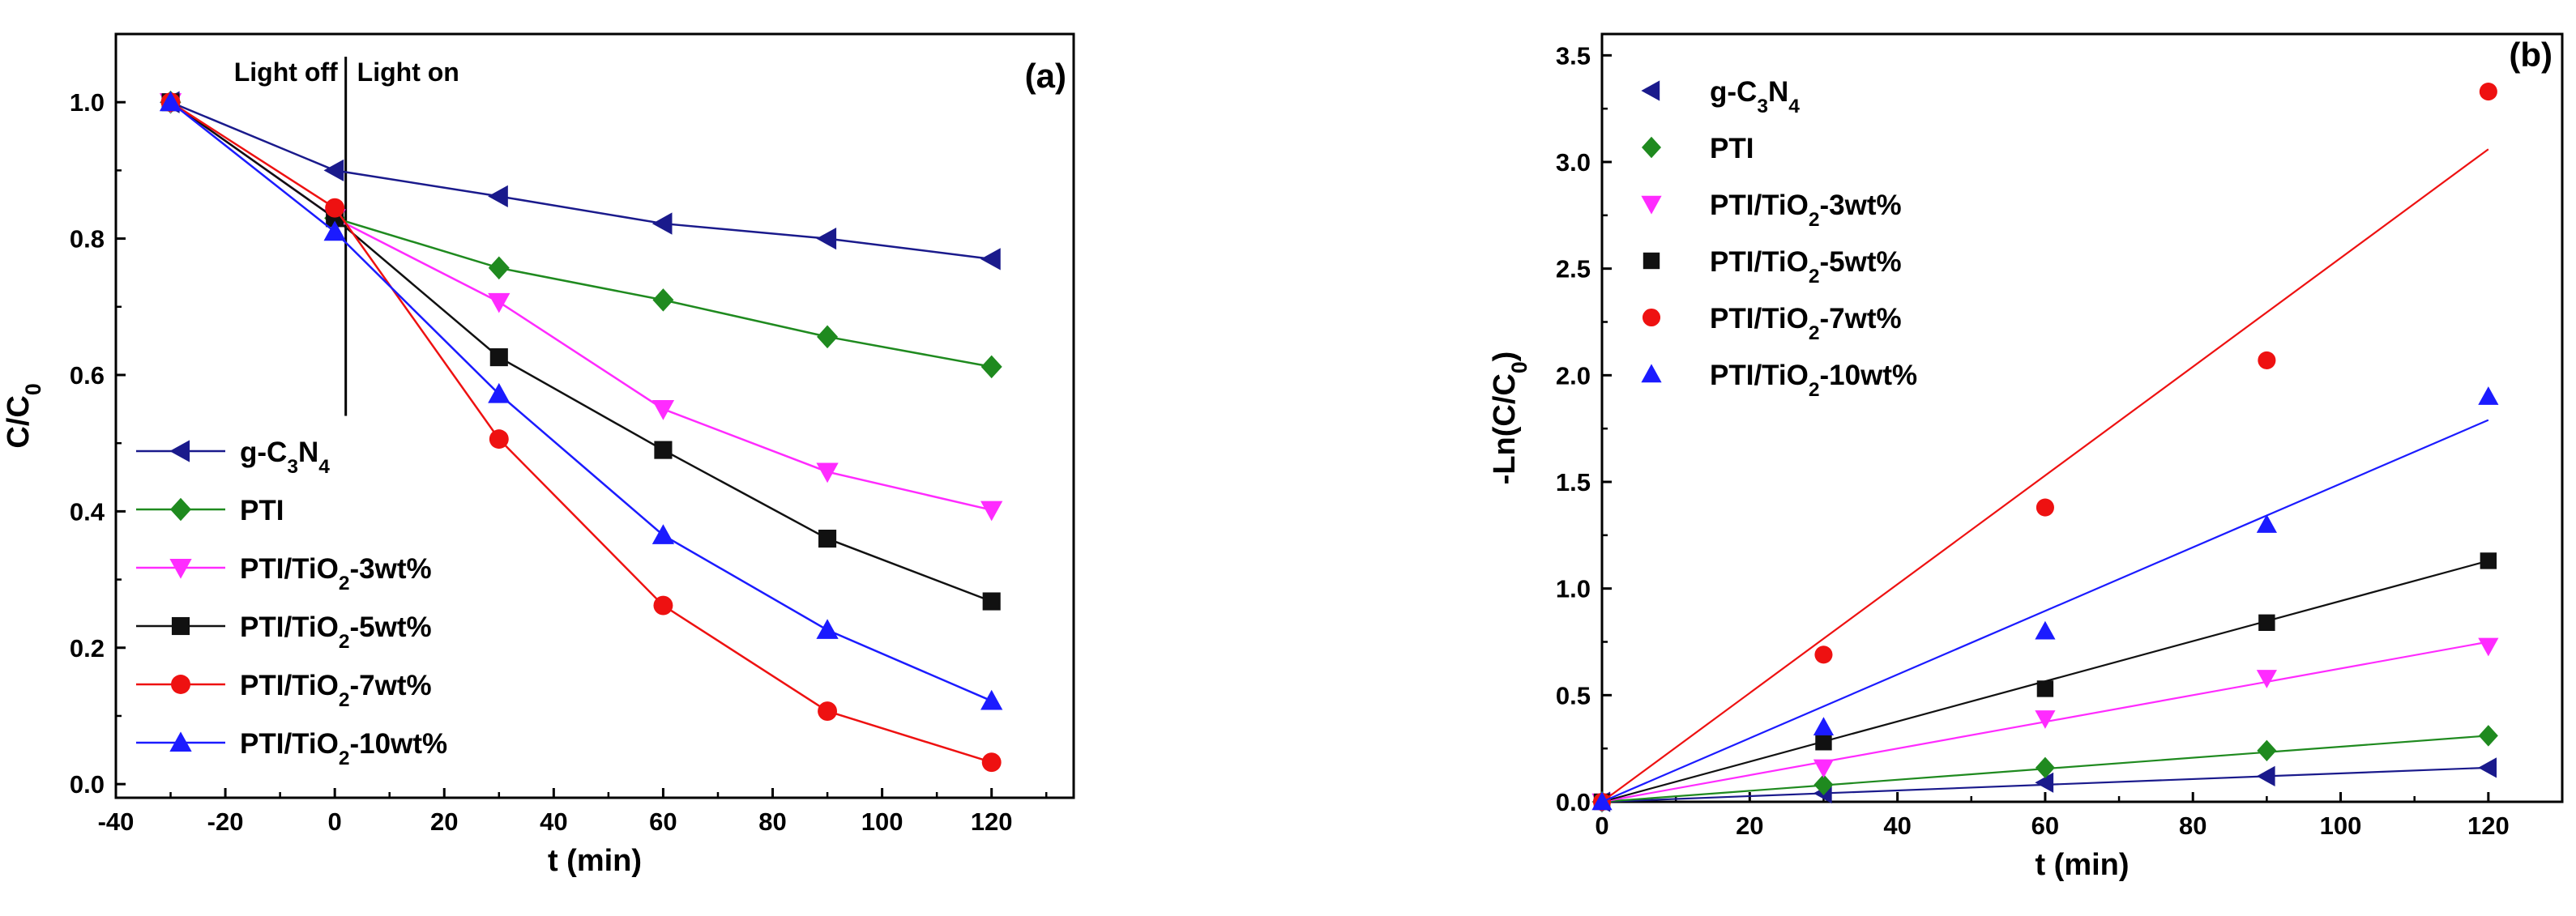 The image size is (2576, 916). Describe the element at coordinates (87, 648) in the screenshot. I see `y-tick-label: 0.2` at that location.